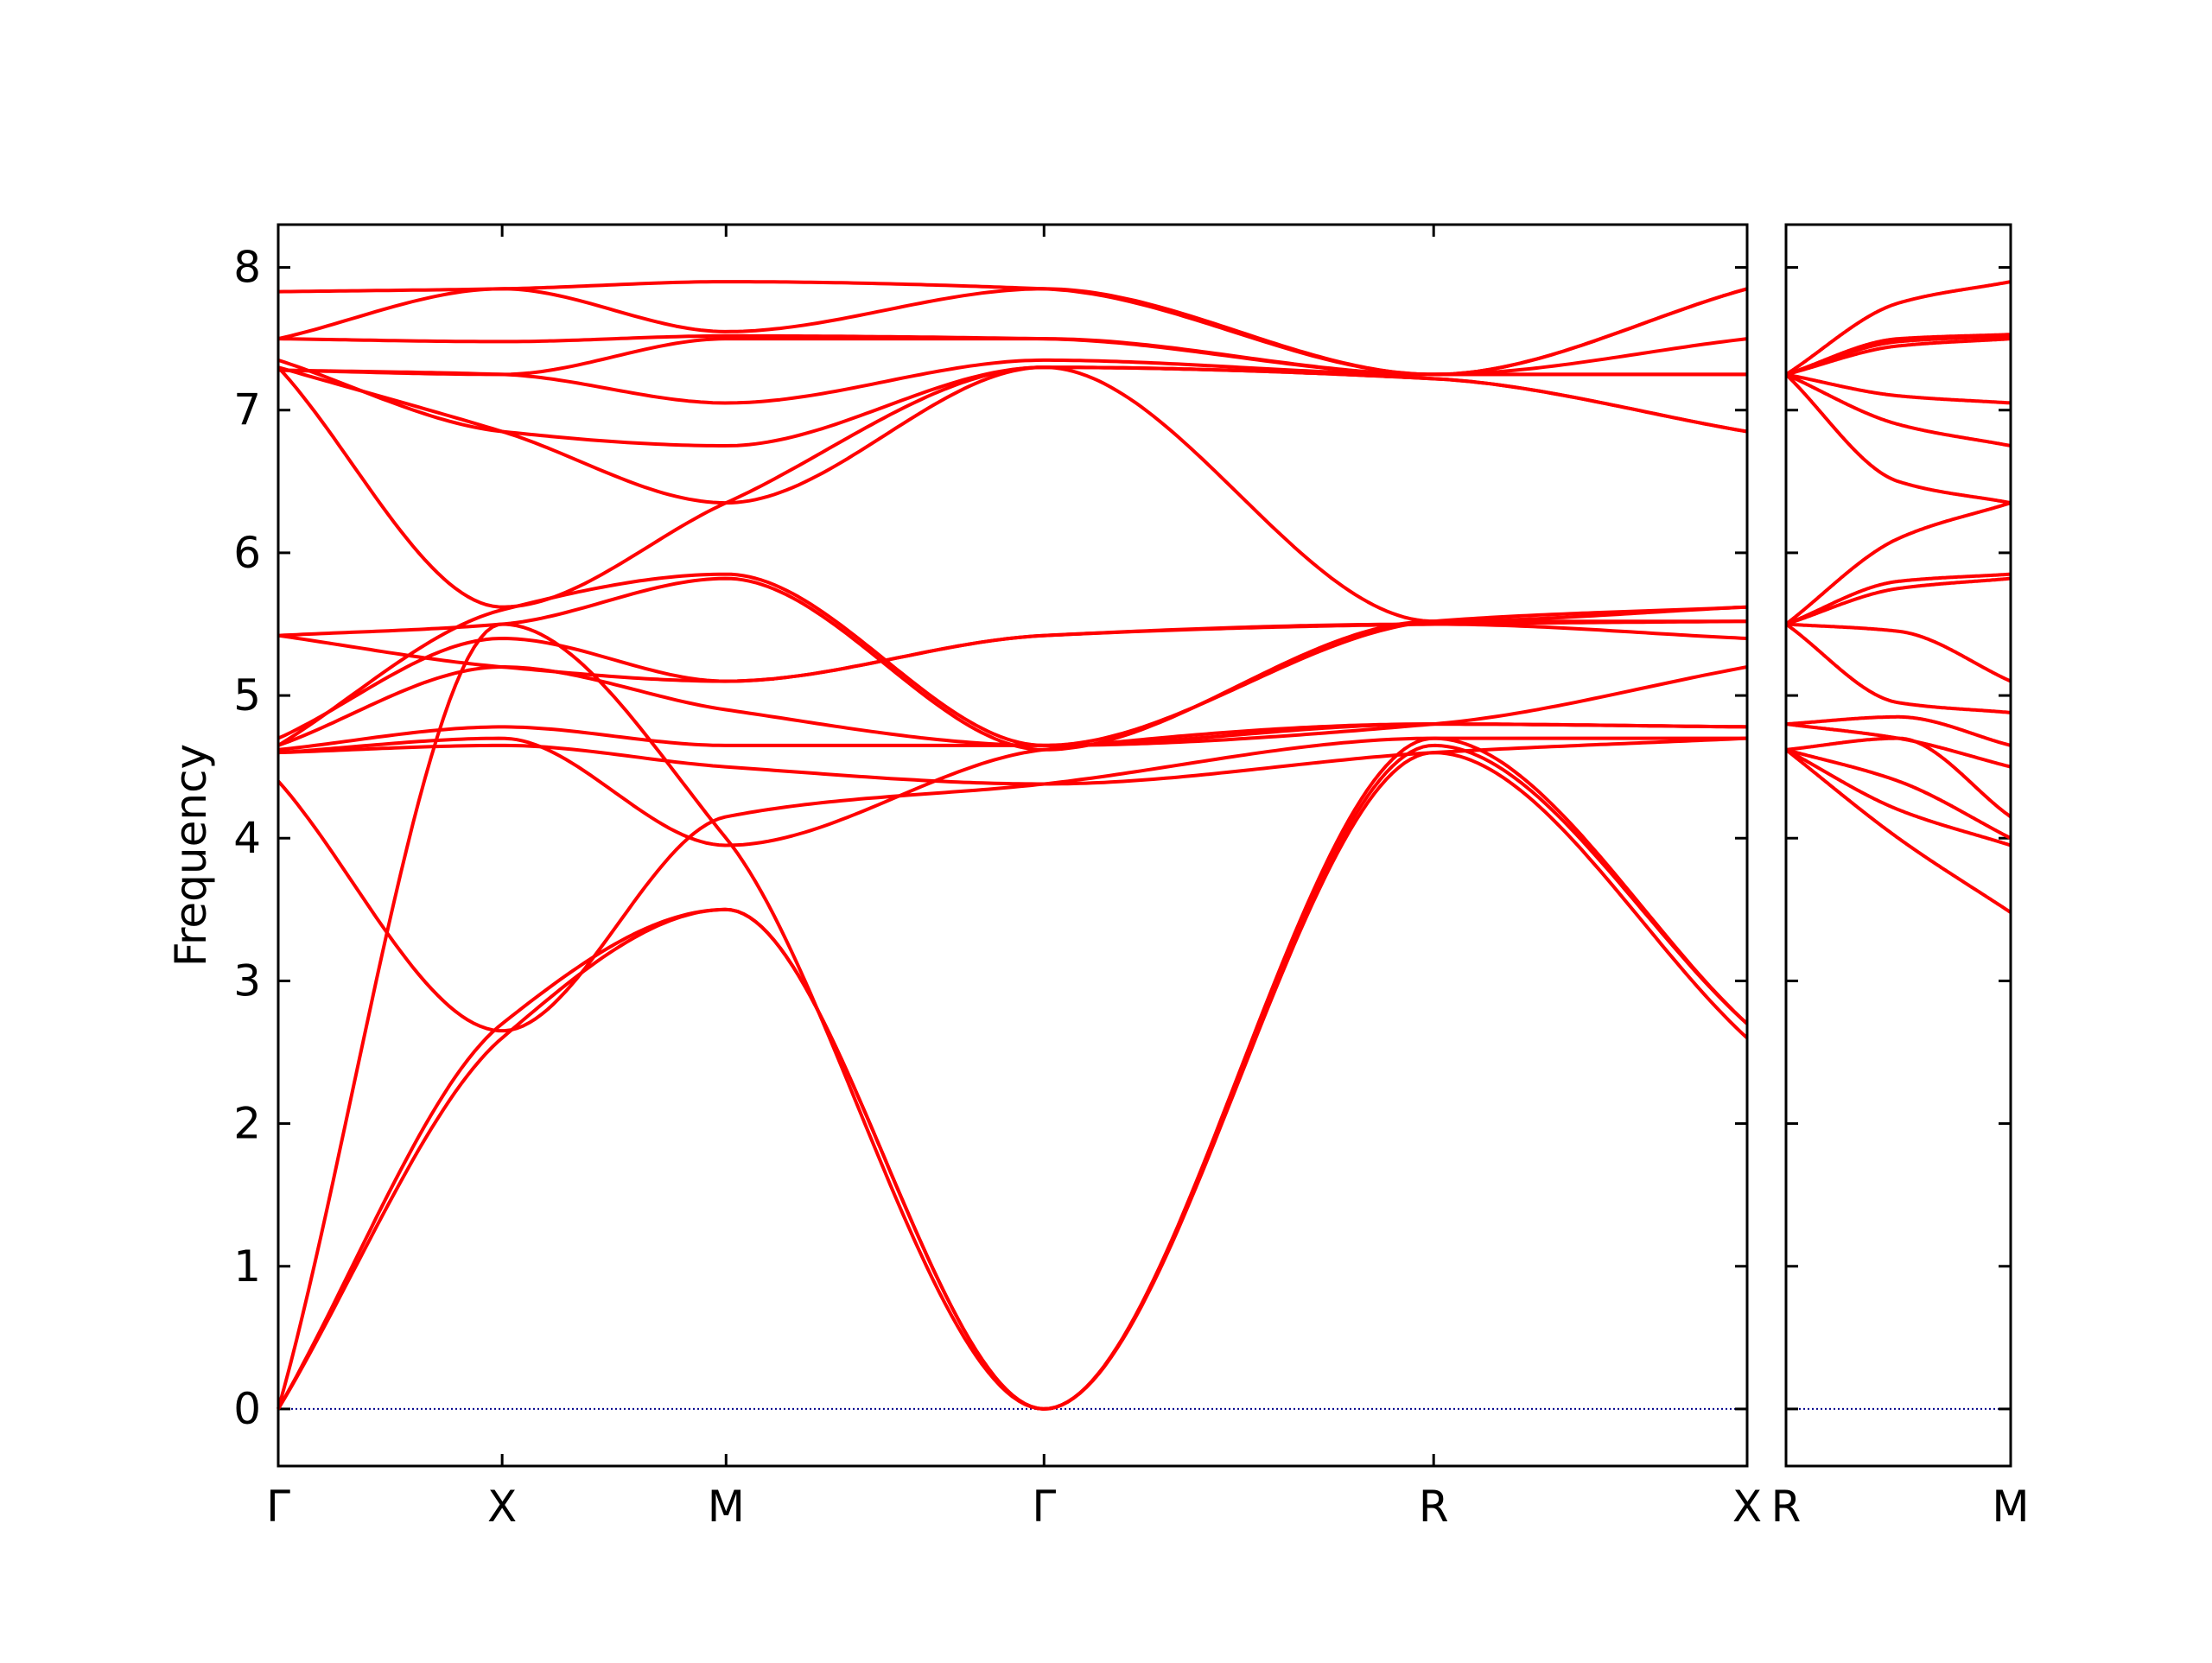 The height and width of the screenshot is (1663, 2212). I want to click on y-tick-label: 5, so click(247, 695).